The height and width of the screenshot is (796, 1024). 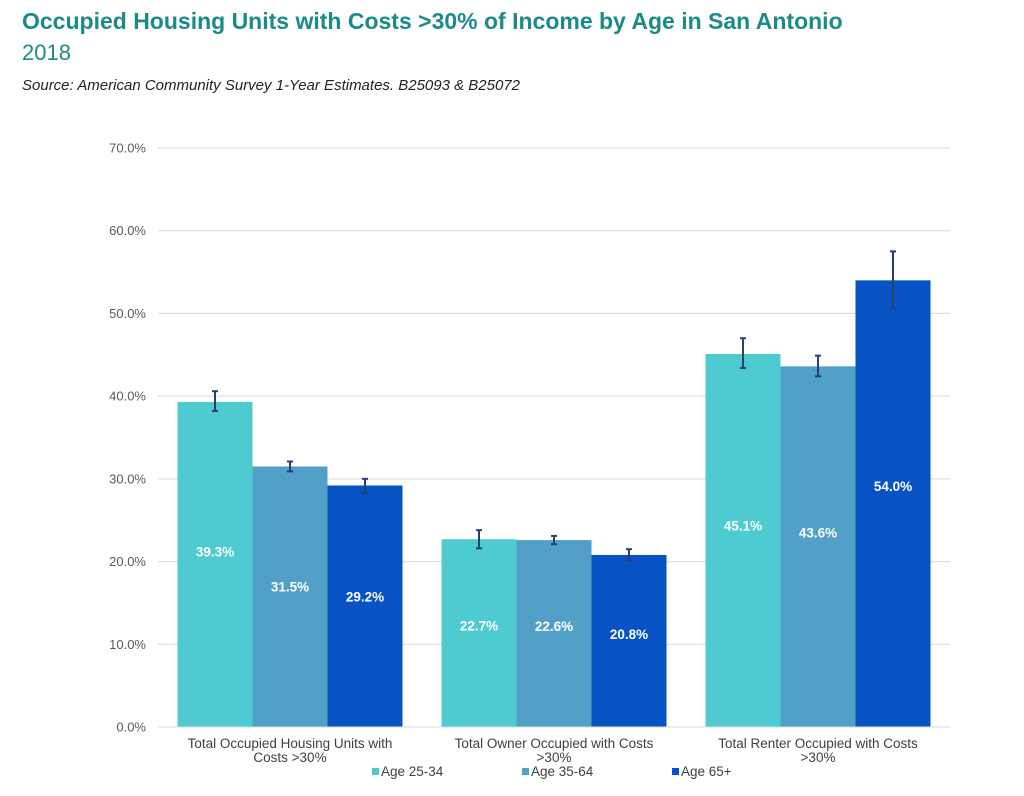 What do you see at coordinates (479, 626) in the screenshot?
I see `data-label: 22.7%` at bounding box center [479, 626].